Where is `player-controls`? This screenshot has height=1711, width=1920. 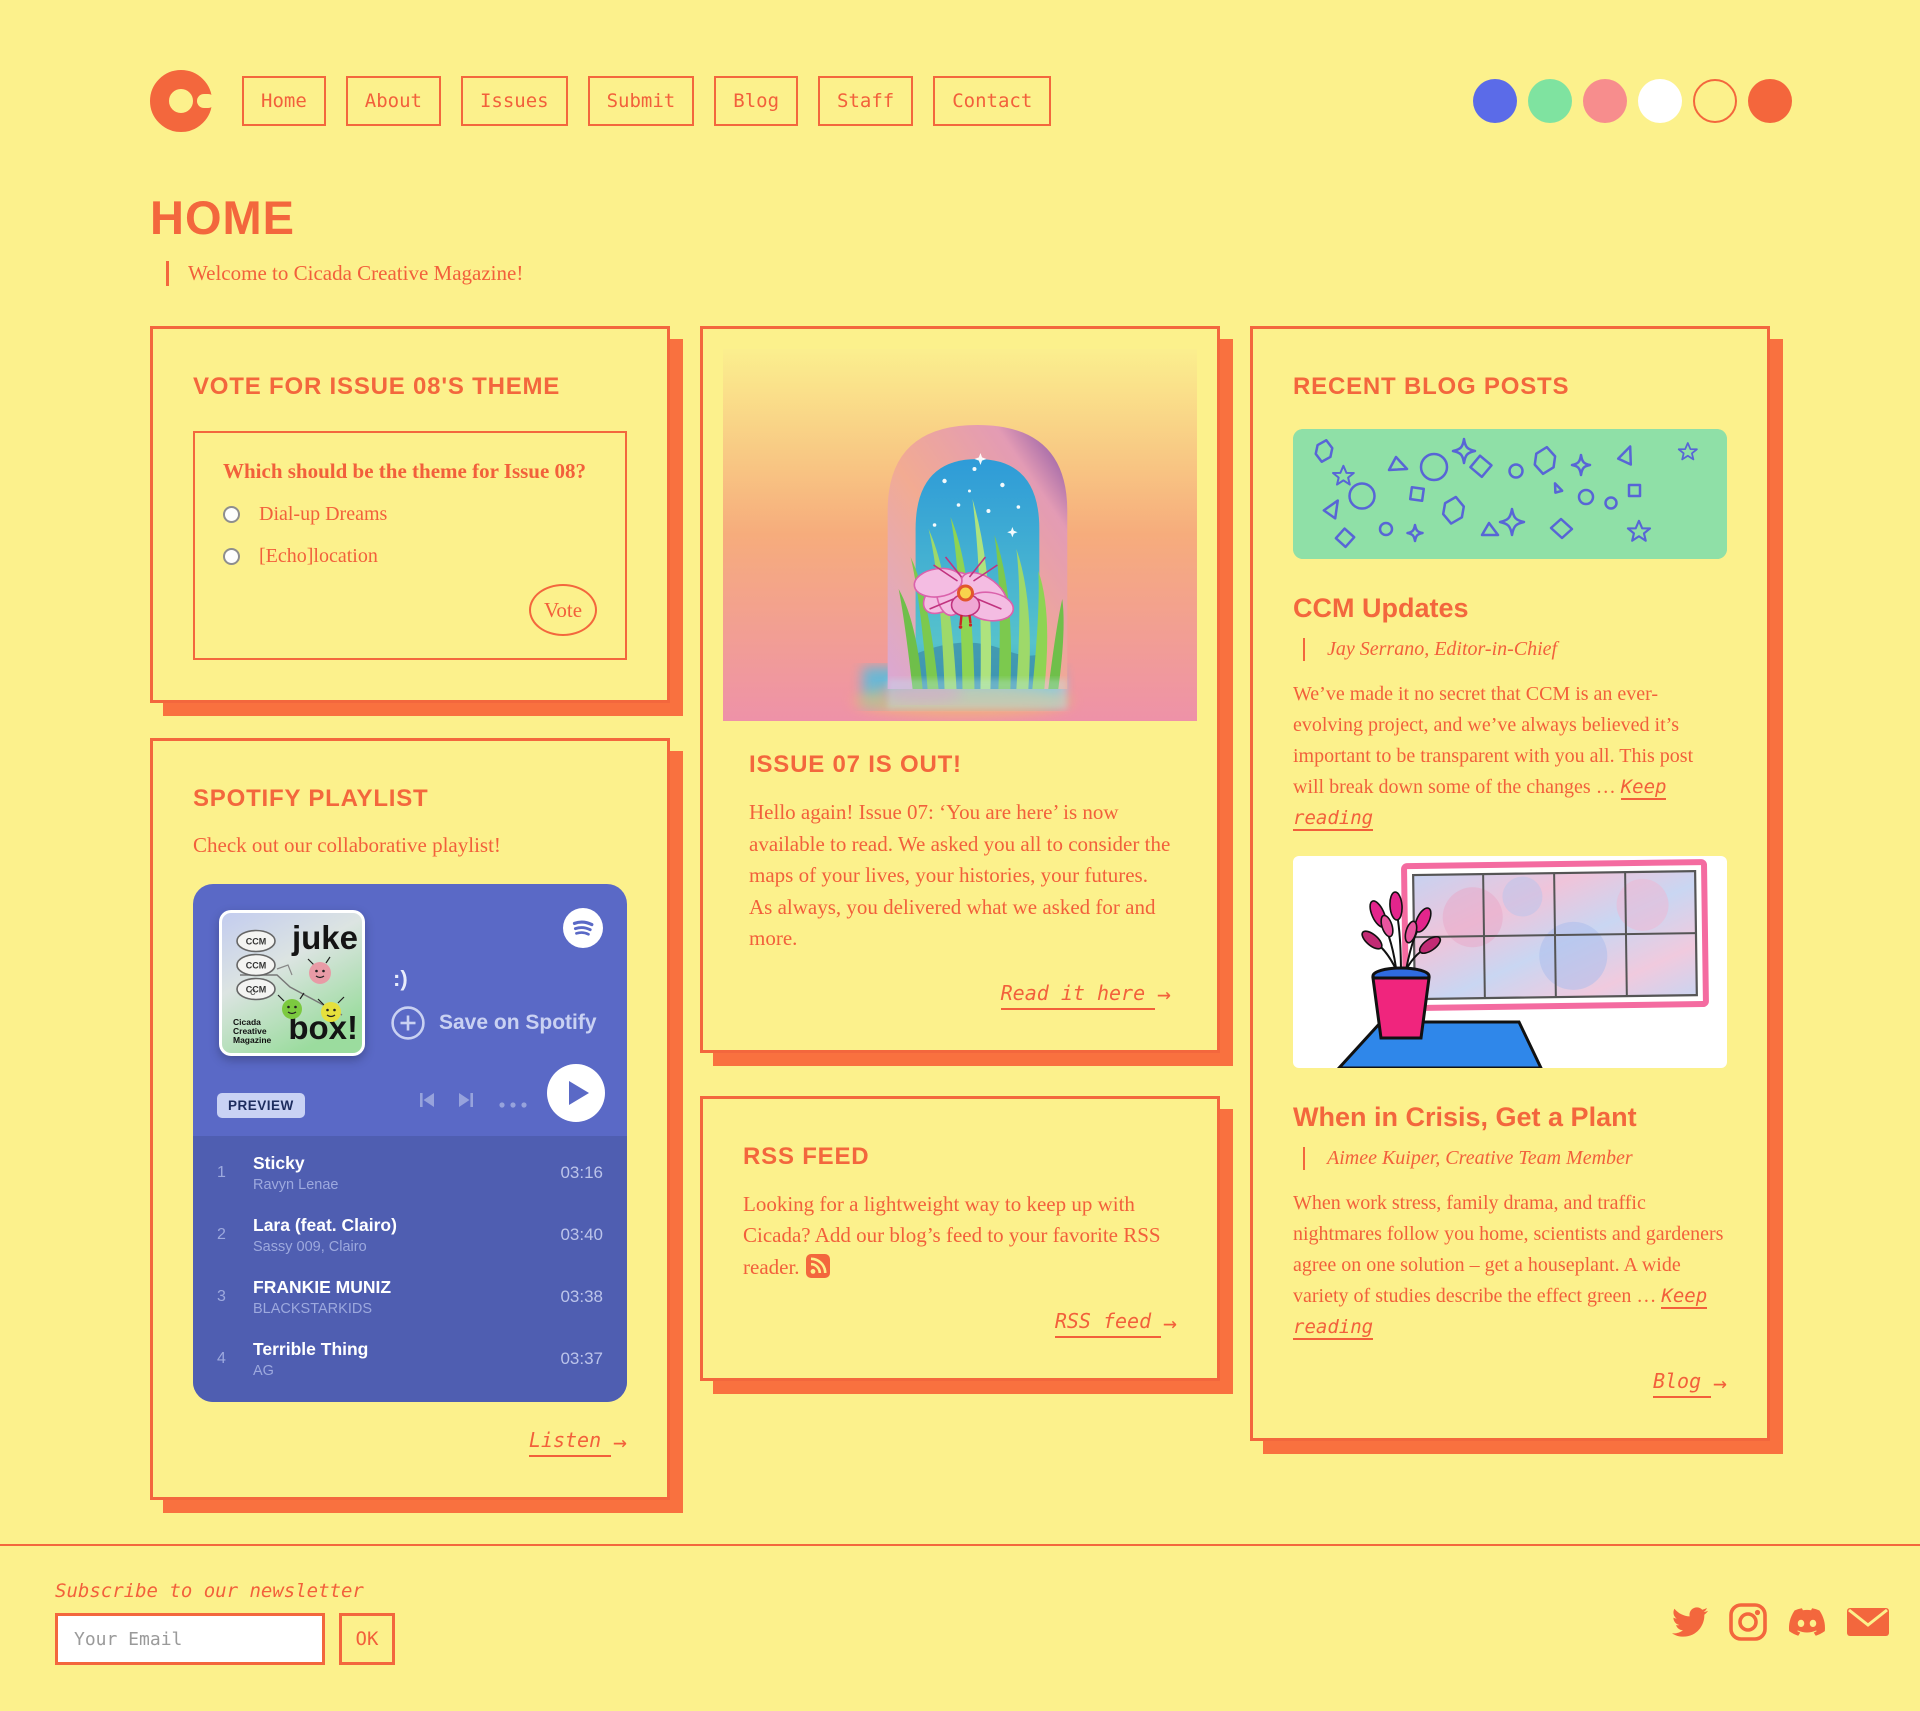 player-controls is located at coordinates (509, 1093).